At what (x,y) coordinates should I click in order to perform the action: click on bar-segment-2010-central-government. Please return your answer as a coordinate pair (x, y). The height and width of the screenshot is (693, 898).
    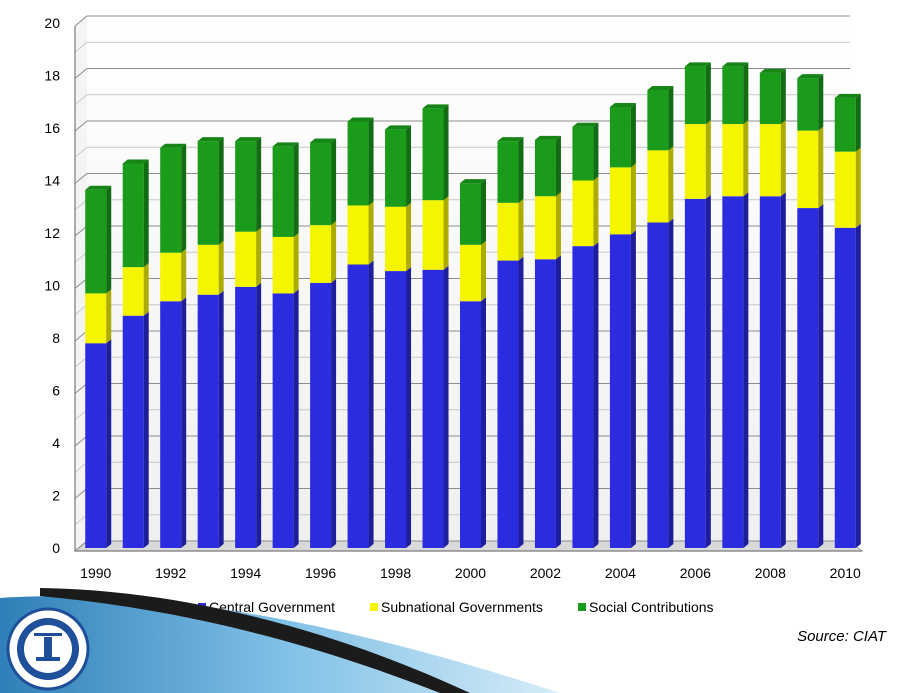
    Looking at the image, I should click on (847, 385).